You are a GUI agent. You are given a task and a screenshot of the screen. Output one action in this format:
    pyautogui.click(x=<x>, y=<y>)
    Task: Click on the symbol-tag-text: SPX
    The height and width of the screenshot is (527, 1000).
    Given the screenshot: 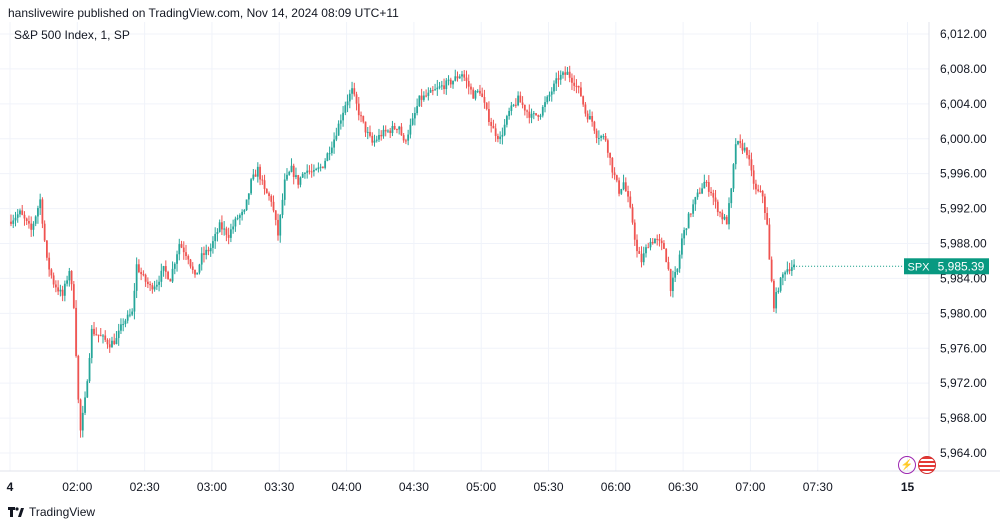 What is the action you would take?
    pyautogui.click(x=918, y=267)
    